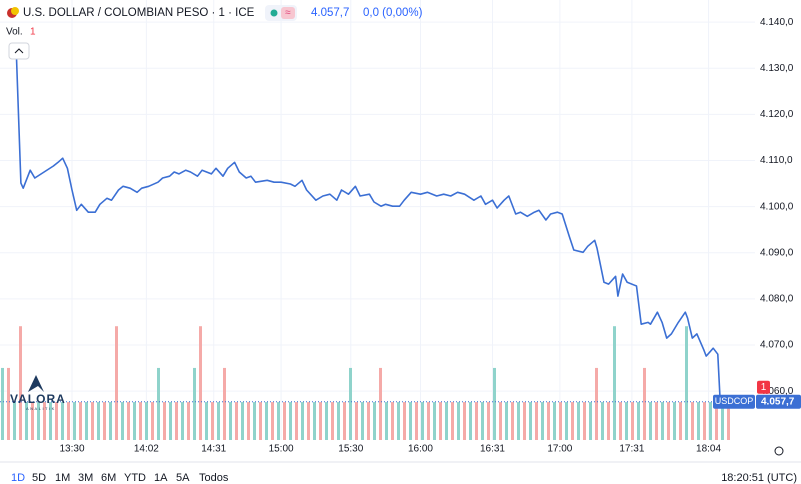 The height and width of the screenshot is (484, 801). What do you see at coordinates (85, 478) in the screenshot?
I see `range-button: 3M` at bounding box center [85, 478].